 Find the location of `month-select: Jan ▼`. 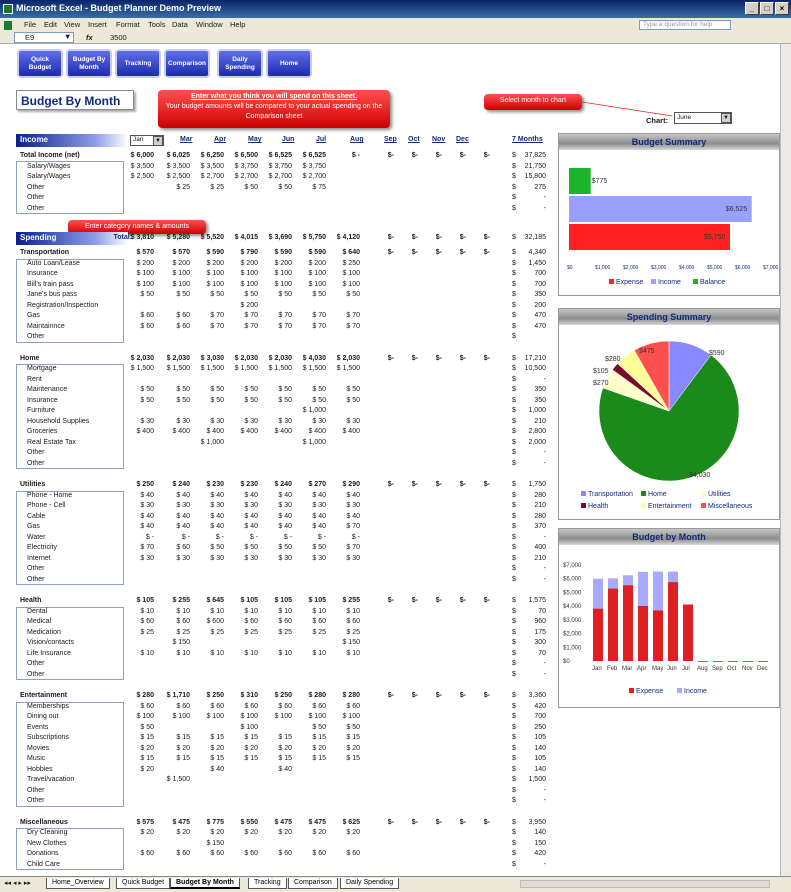

month-select: Jan ▼ is located at coordinates (147, 140).